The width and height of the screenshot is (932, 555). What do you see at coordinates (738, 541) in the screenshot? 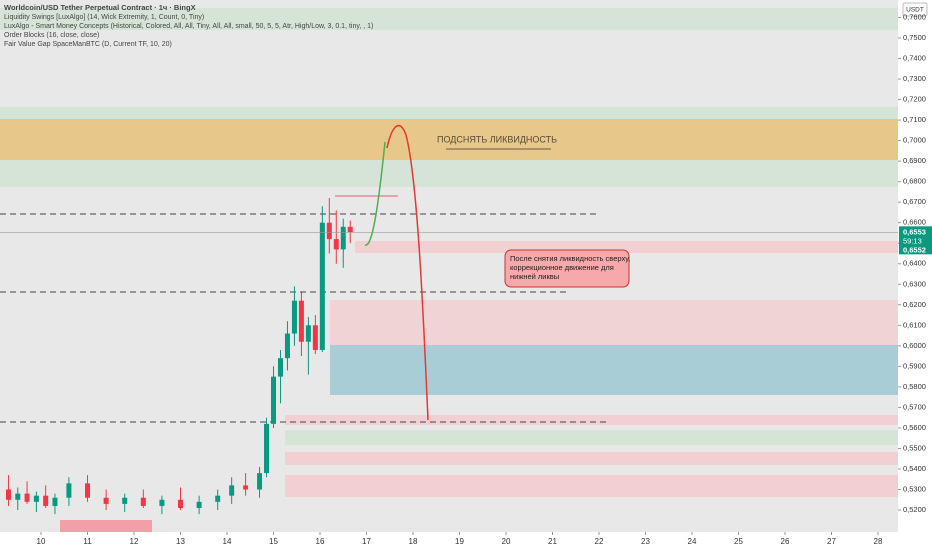
I see `x-tick-label: 25` at bounding box center [738, 541].